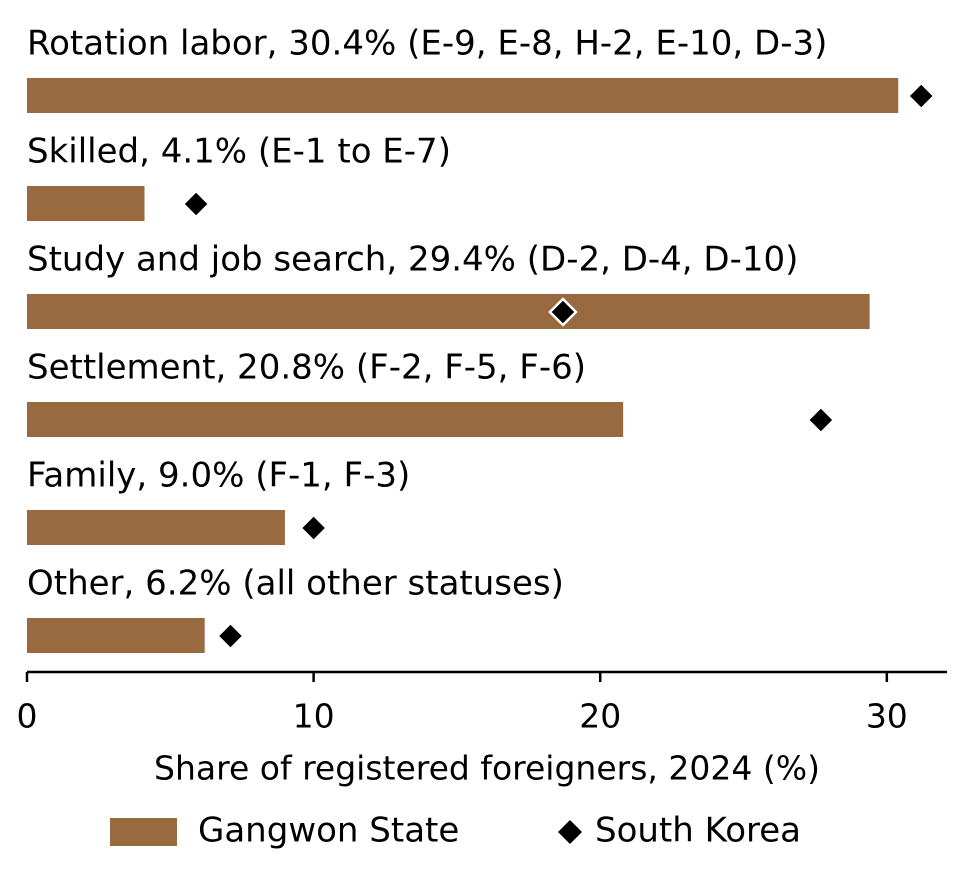 The width and height of the screenshot is (962, 870). I want to click on x-tick-label: 30, so click(887, 716).